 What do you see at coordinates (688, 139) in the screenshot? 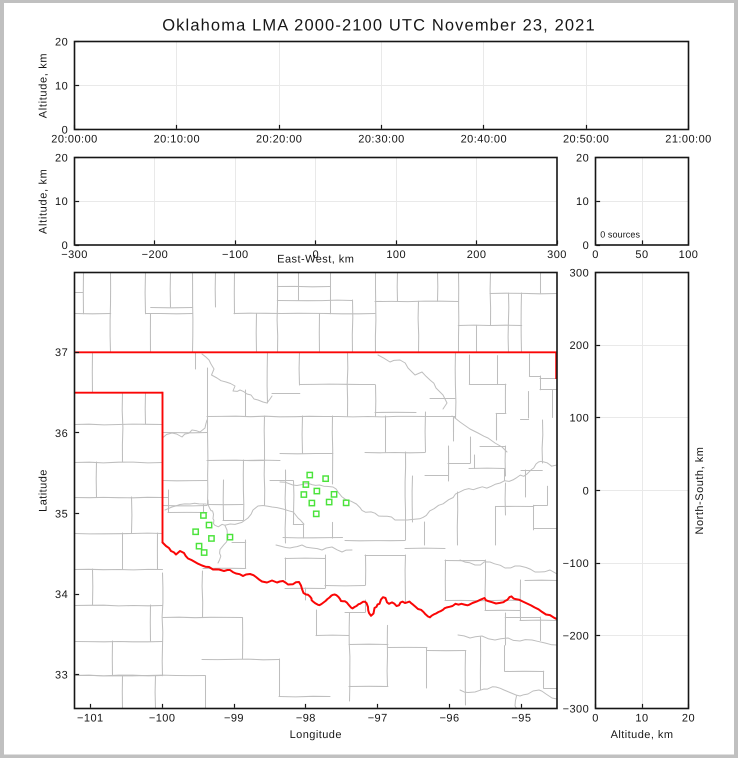
I see `svg-text: 21:00:00` at bounding box center [688, 139].